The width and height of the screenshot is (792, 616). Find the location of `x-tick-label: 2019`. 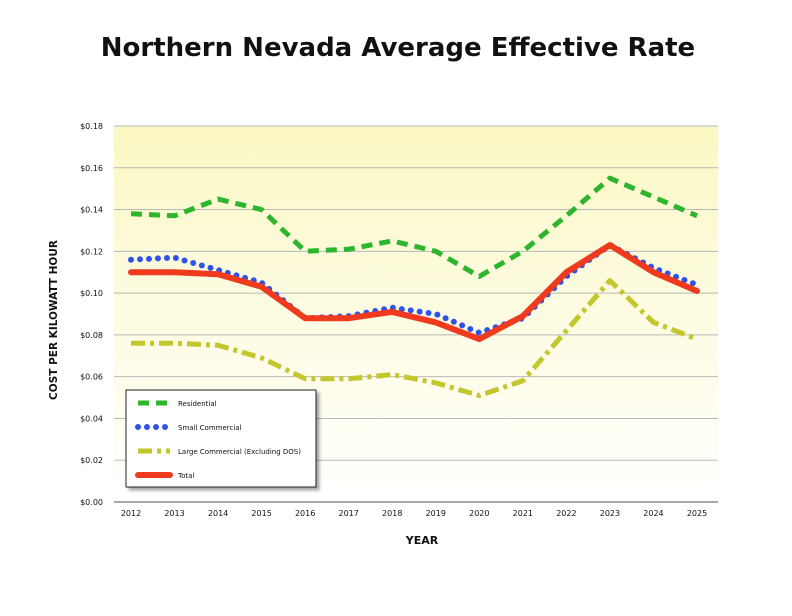

x-tick-label: 2019 is located at coordinates (436, 513).